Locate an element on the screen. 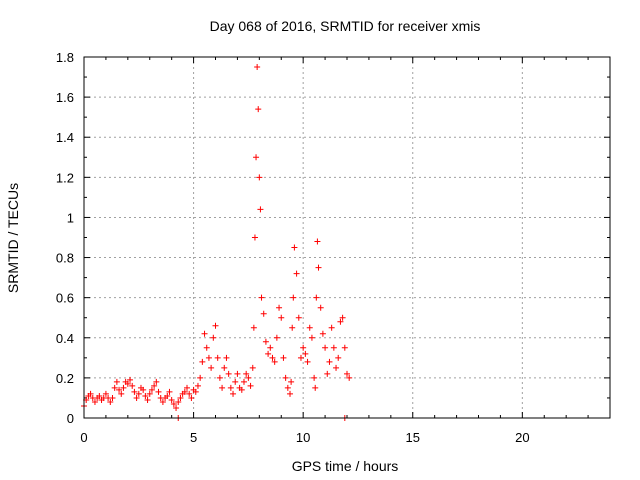 Image resolution: width=640 pixels, height=480 pixels. y-tick-label: 0.8 is located at coordinates (65, 258).